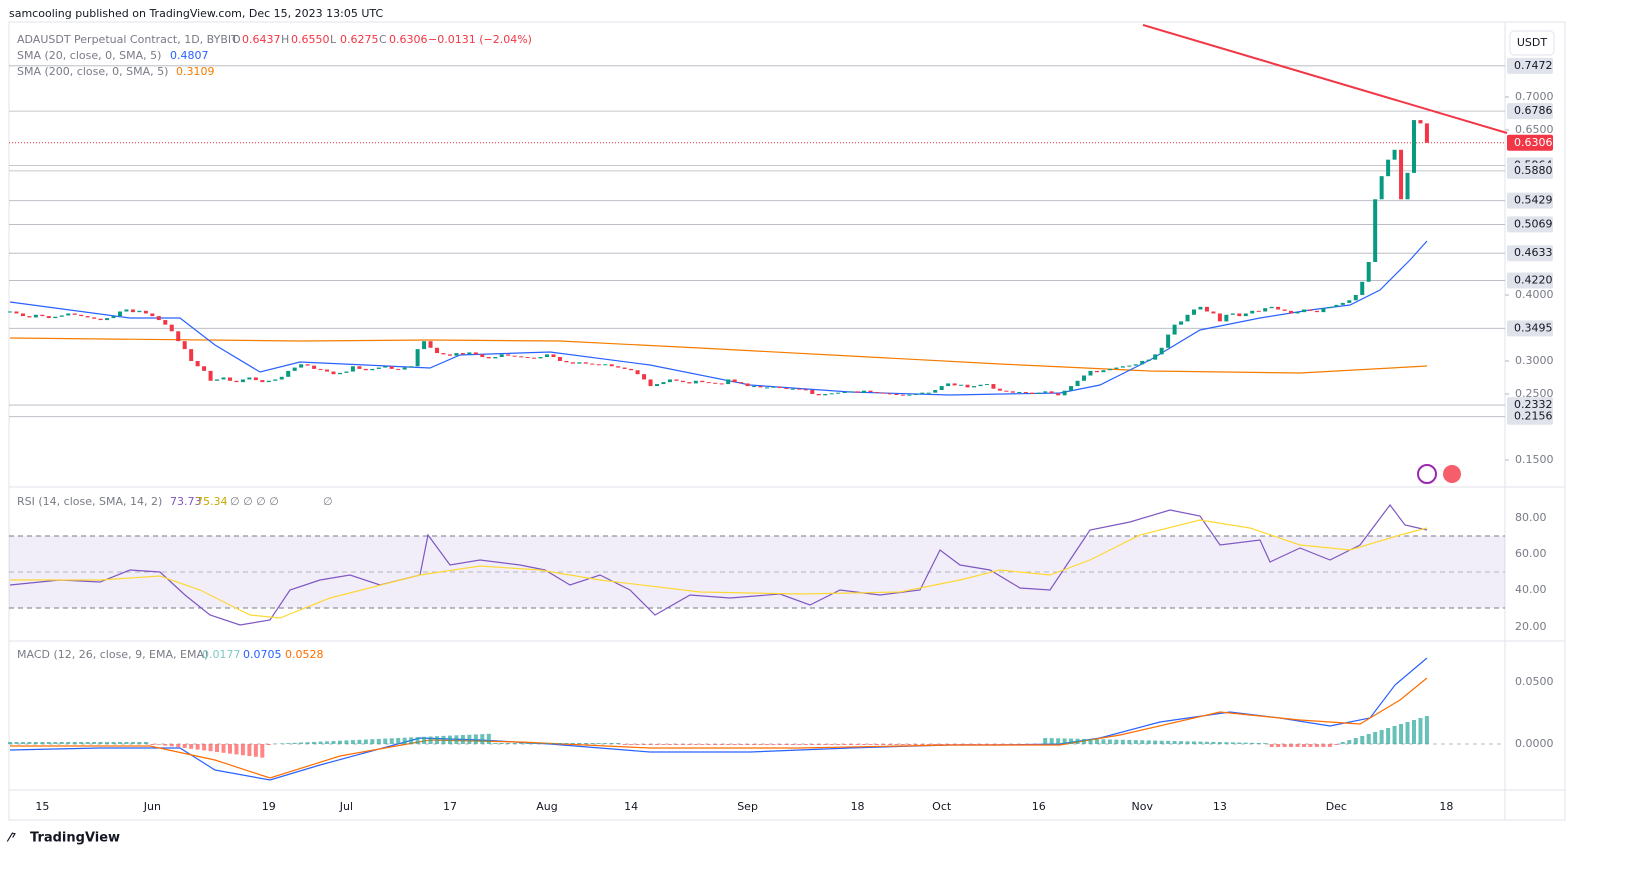 This screenshot has height=895, width=1634. I want to click on x-tick-label: 16, so click(1039, 806).